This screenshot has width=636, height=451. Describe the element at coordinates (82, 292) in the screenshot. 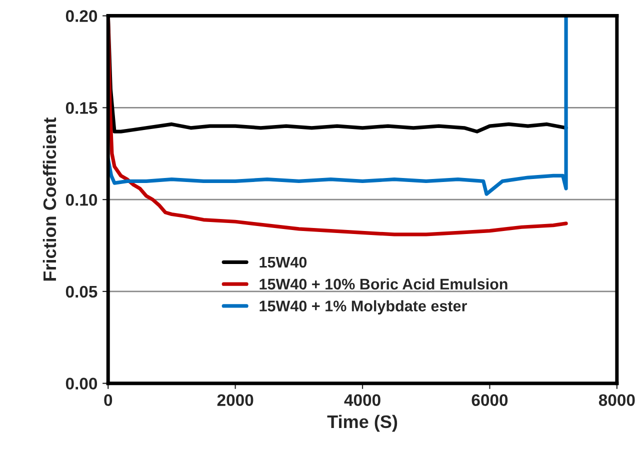

I see `y-tick-label: 0.05` at that location.